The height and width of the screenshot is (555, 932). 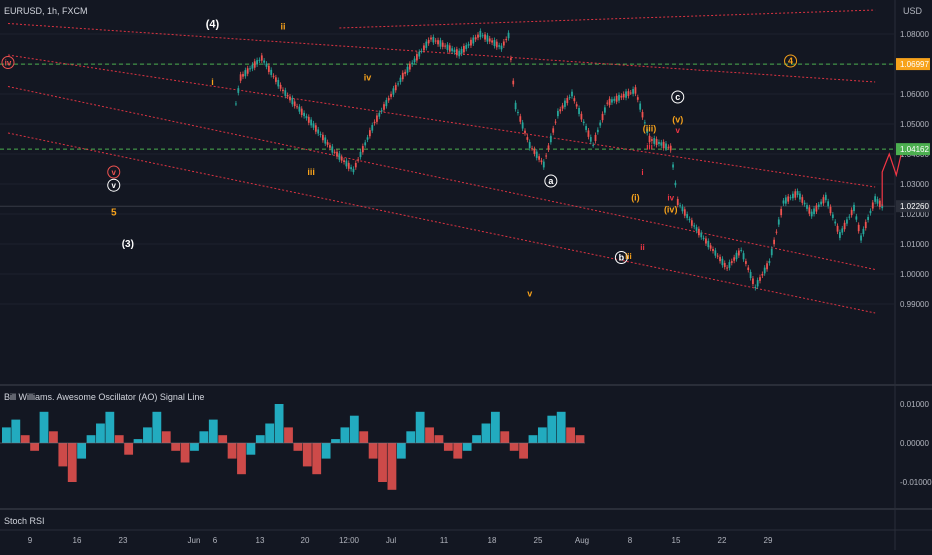 I want to click on wave-label: c, so click(x=677, y=97).